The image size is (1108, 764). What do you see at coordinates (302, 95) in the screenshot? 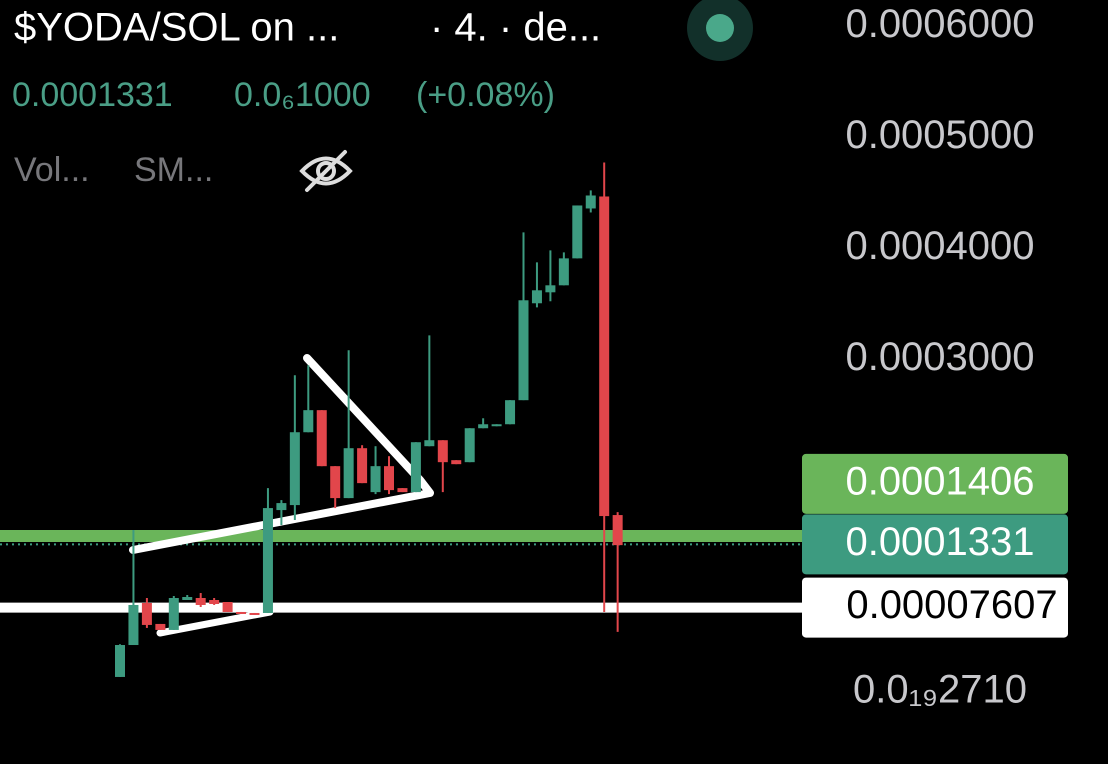
I see `price-change: 0.0₆1000` at bounding box center [302, 95].